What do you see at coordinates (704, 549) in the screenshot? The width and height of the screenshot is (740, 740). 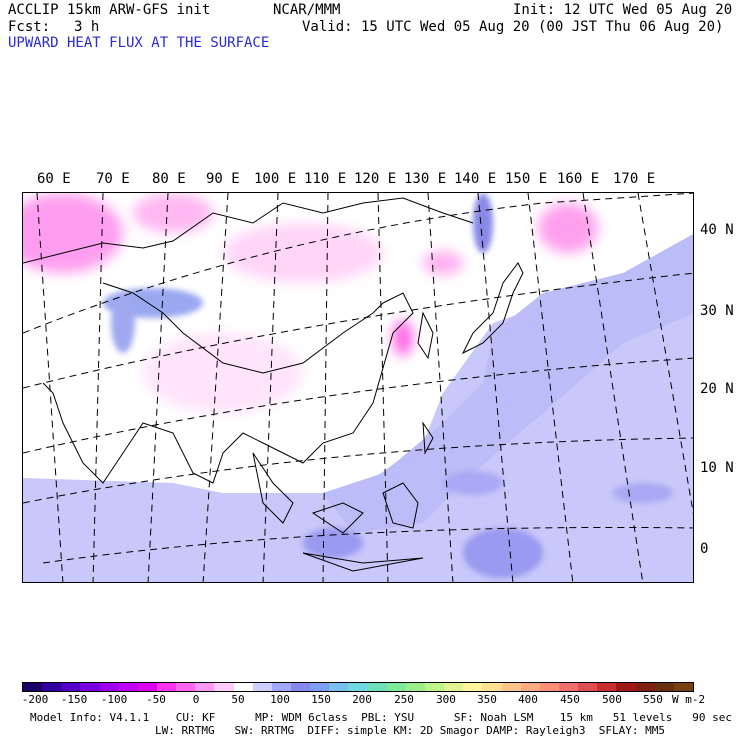 I see `lat-label-0: 0` at bounding box center [704, 549].